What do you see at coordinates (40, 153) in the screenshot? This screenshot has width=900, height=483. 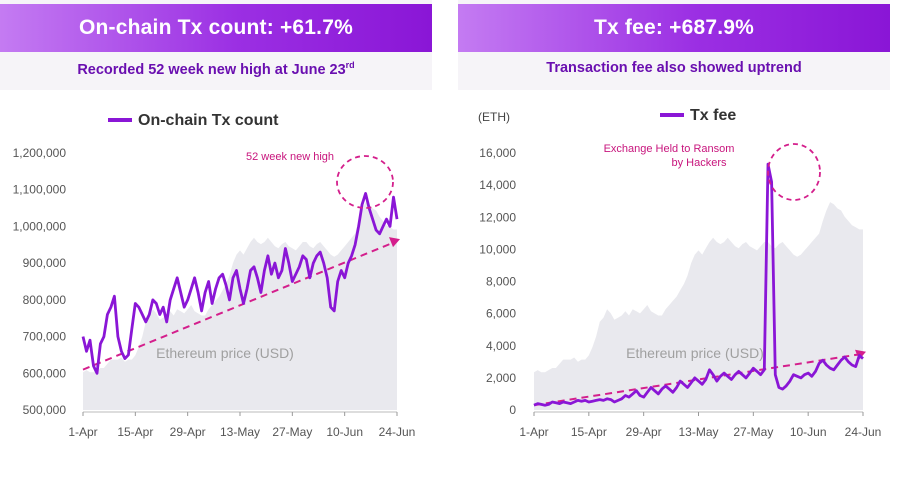 I see `y-tick-label: 1,200,000` at bounding box center [40, 153].